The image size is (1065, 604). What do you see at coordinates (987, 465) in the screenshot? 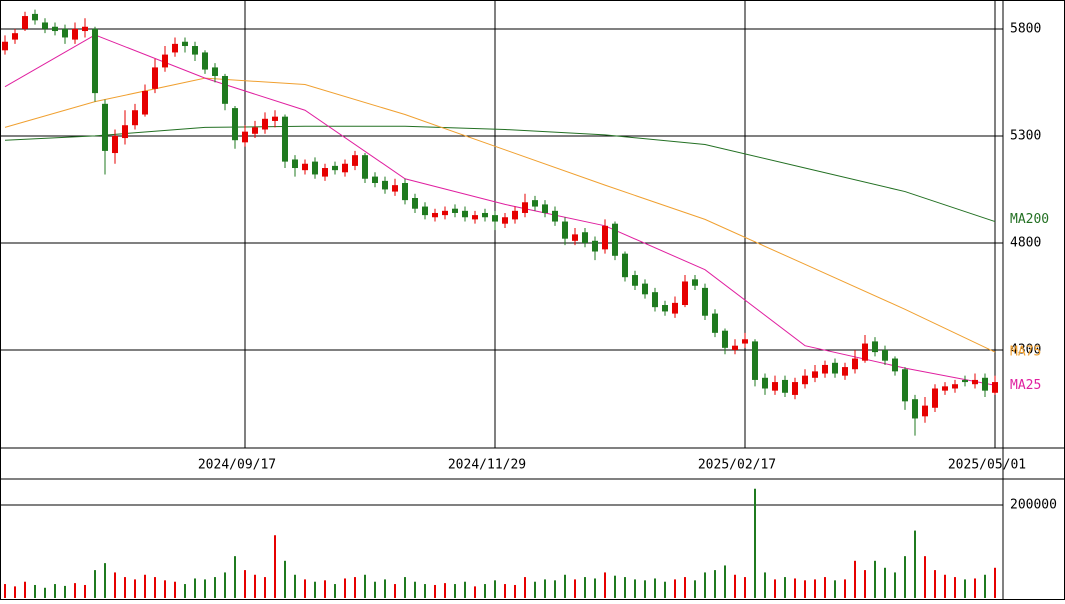
I see `x-tick-label: 2025/05/01` at bounding box center [987, 465].